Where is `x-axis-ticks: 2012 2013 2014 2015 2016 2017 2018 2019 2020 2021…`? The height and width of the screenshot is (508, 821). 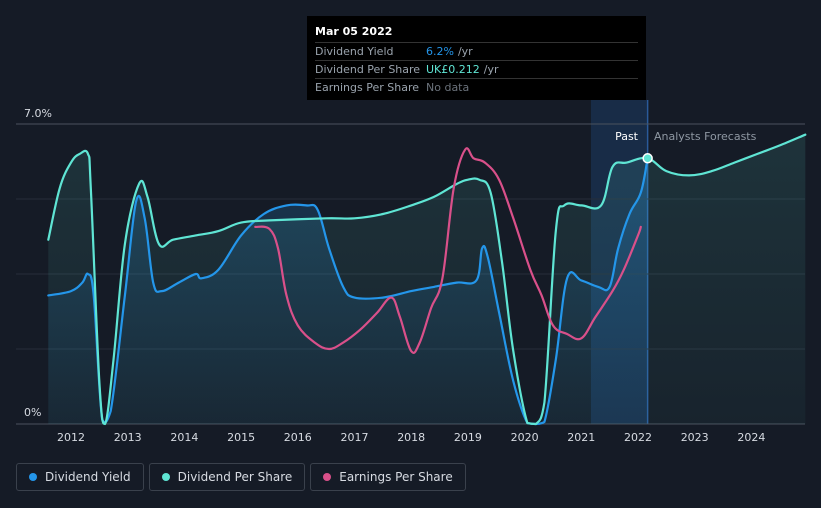
x-axis-ticks: 2012 2013 2014 2015 2016 2017 2018 2019 2020 2021… is located at coordinates (411, 437).